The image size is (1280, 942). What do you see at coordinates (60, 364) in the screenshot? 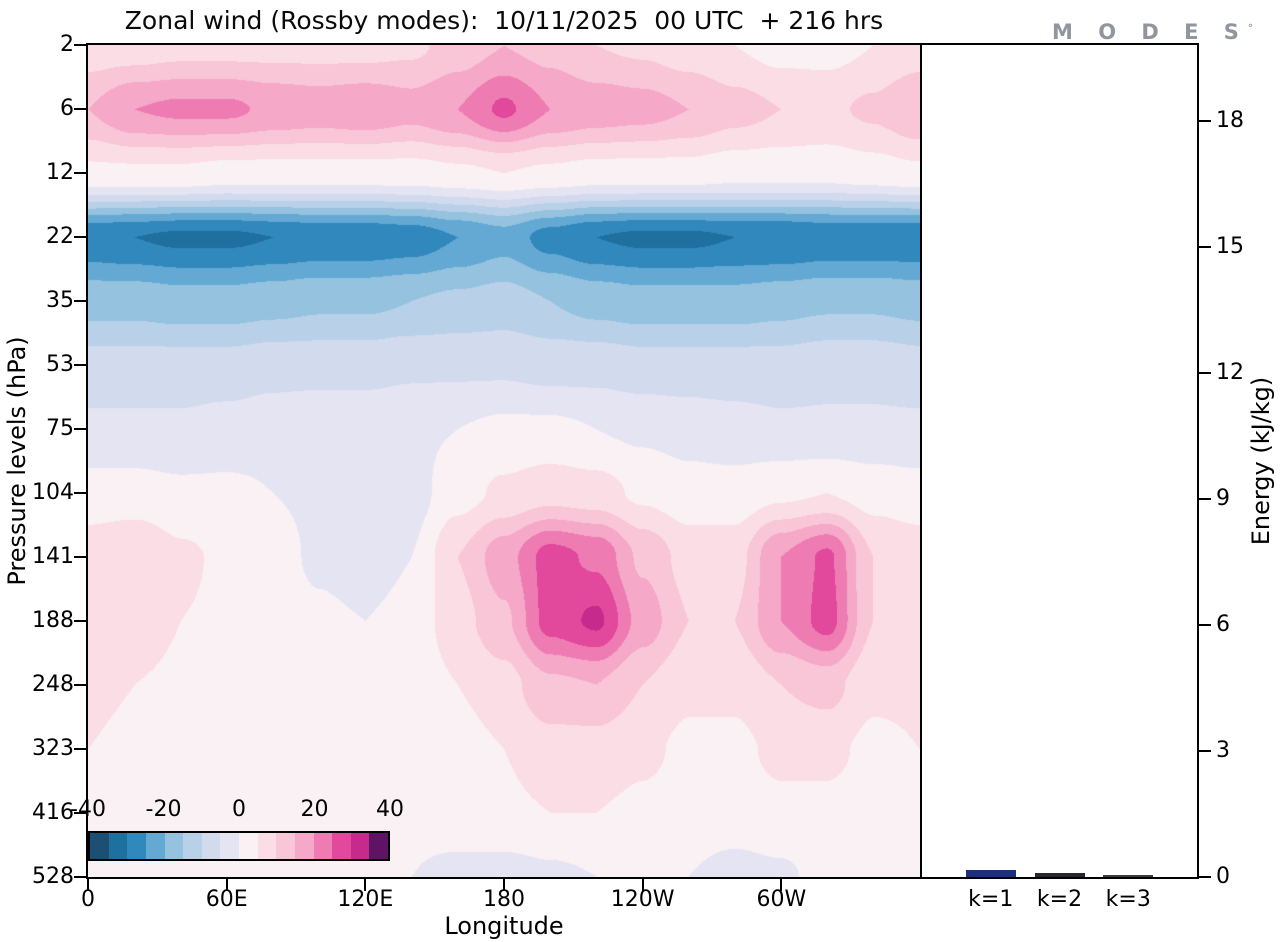
I see `y-tick-label: 53` at bounding box center [60, 364].